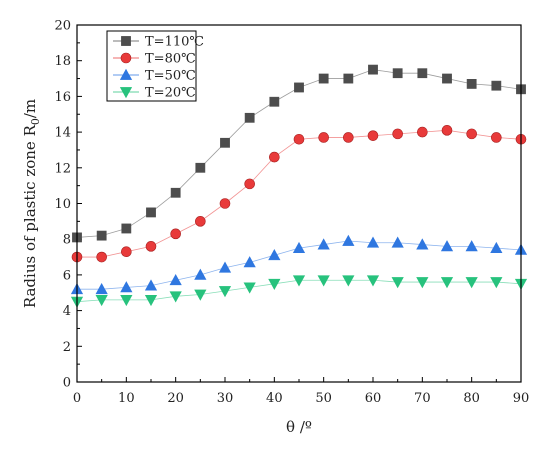 The height and width of the screenshot is (449, 550). What do you see at coordinates (225, 398) in the screenshot?
I see `x-tick-label: 30` at bounding box center [225, 398].